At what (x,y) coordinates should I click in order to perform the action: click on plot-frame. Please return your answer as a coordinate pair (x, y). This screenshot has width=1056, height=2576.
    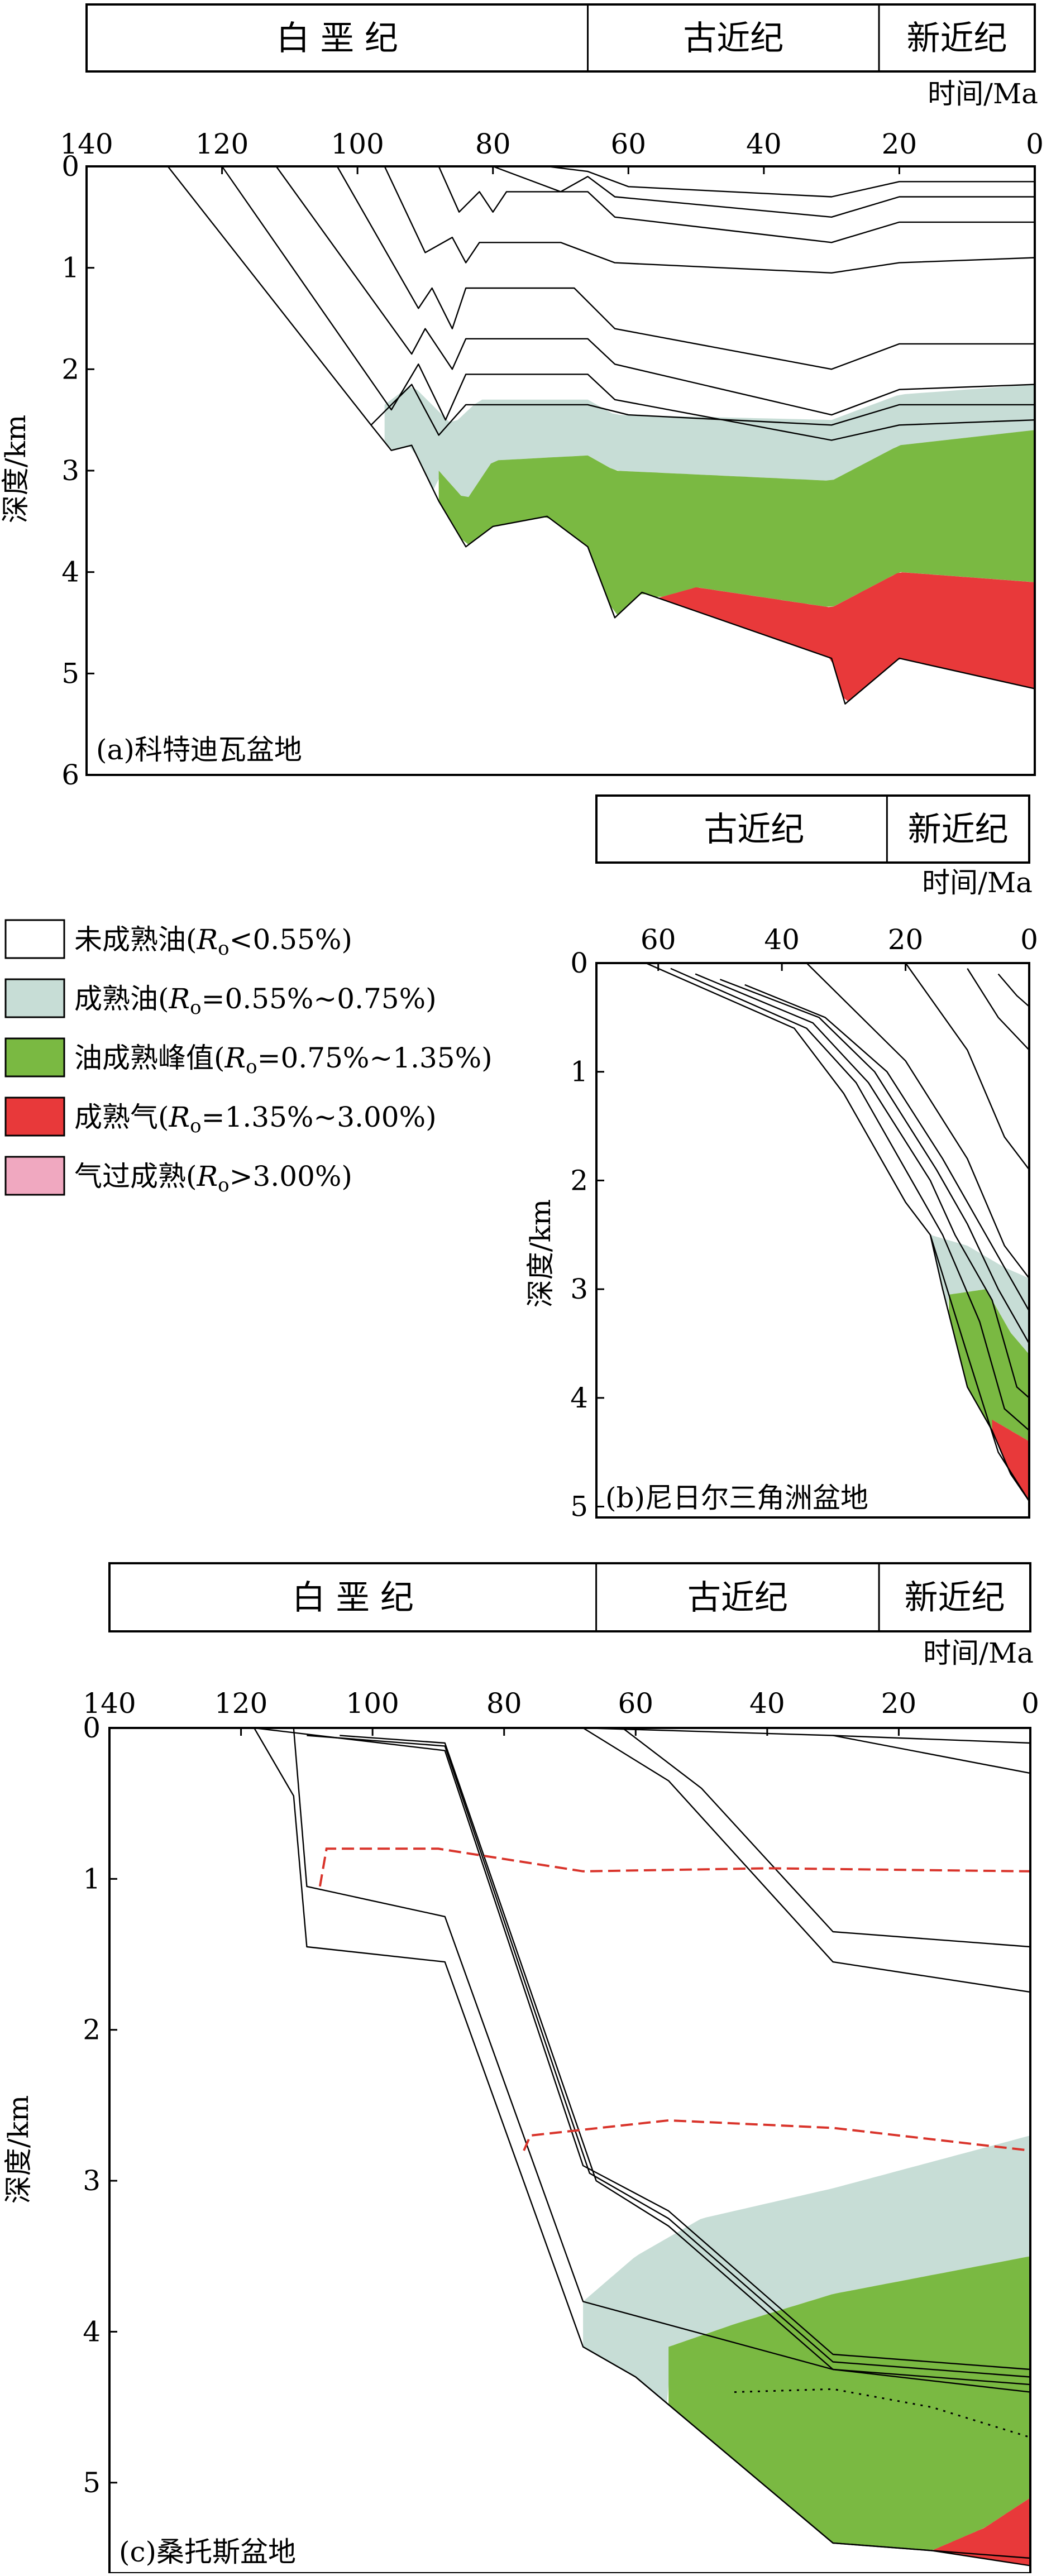
    Looking at the image, I should click on (812, 1240).